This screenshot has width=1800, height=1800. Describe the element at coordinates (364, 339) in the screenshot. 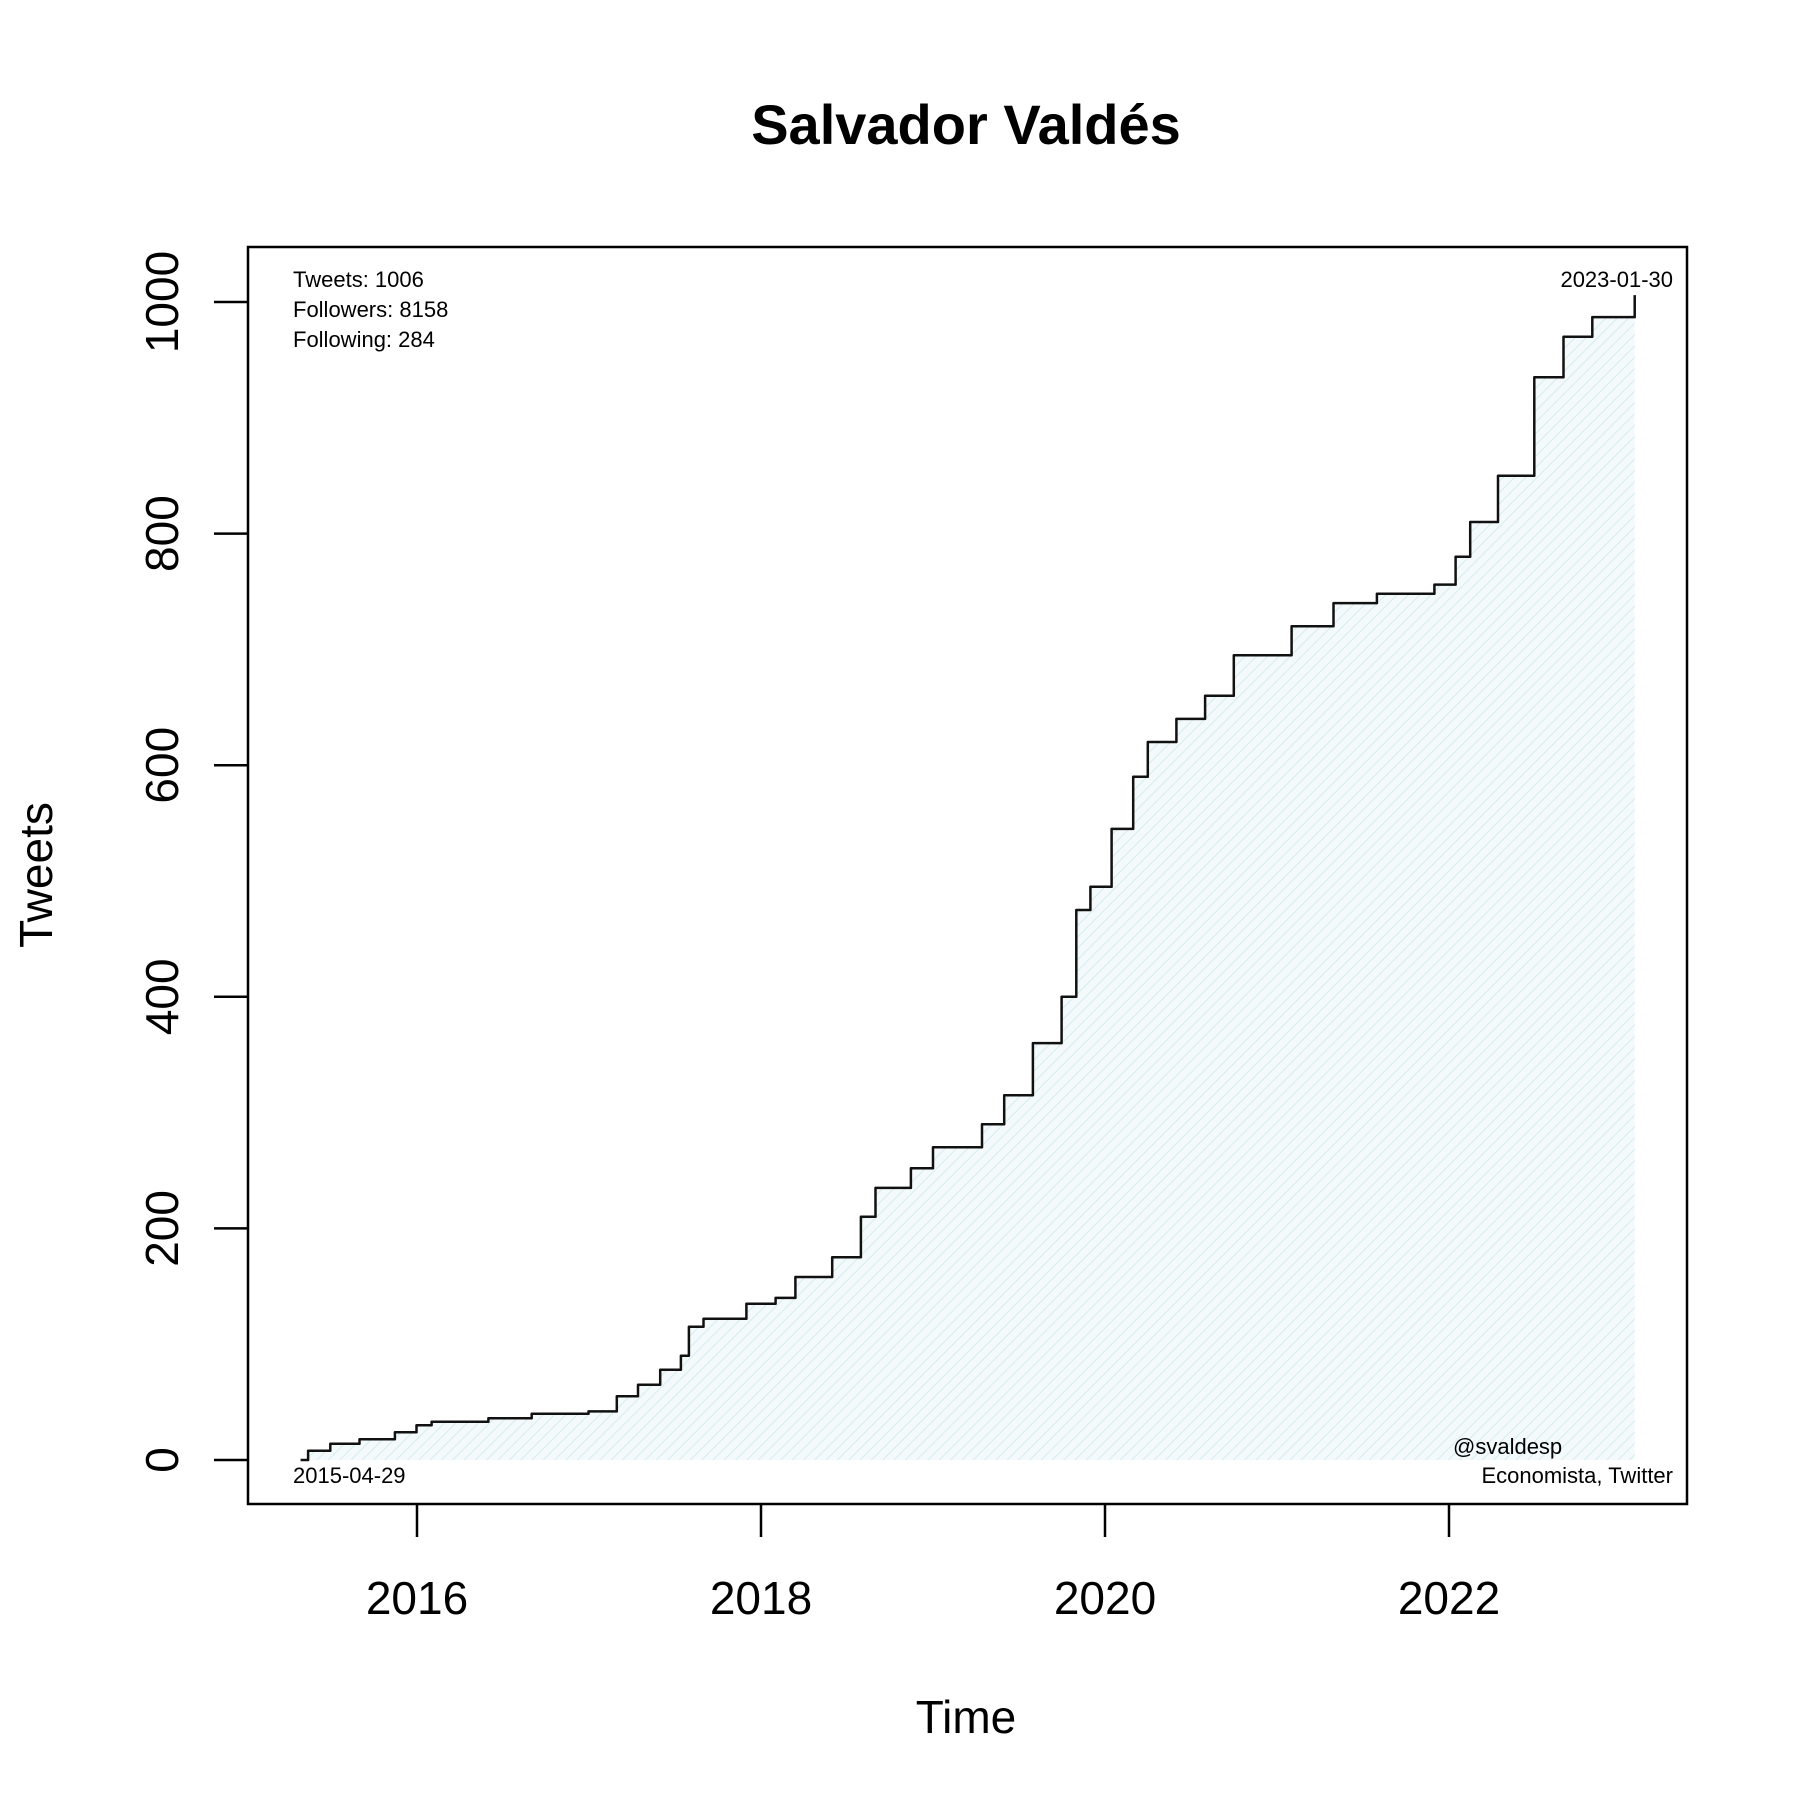

I see `following-count: Following: 284` at that location.